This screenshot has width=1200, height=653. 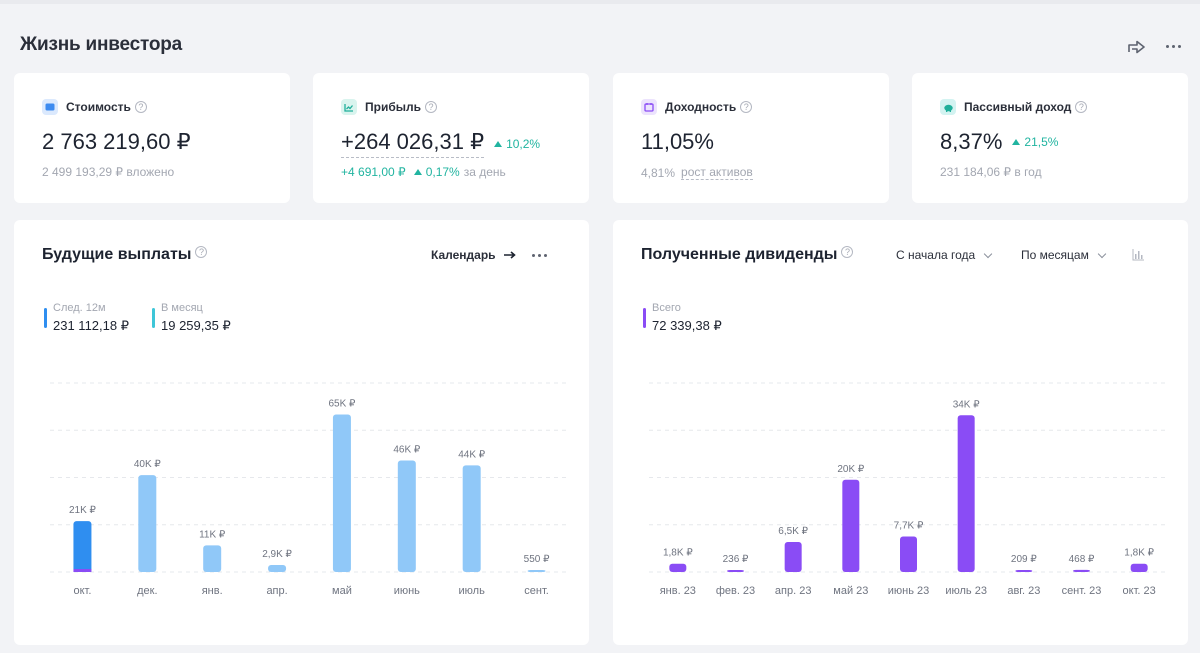 I want to click on x-tick-label: окт., so click(x=82, y=591).